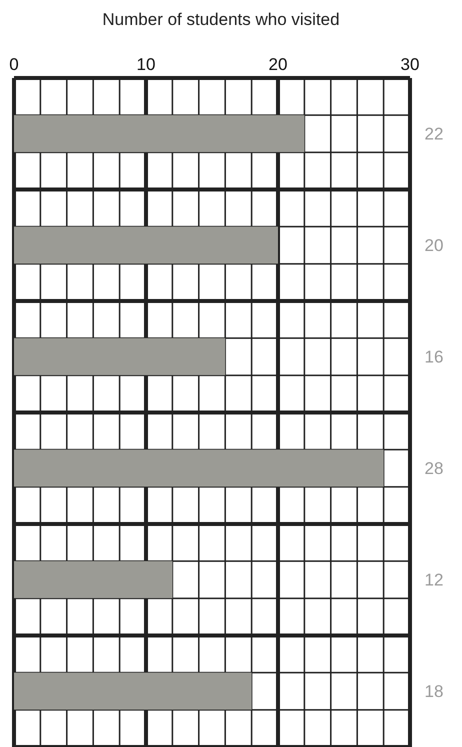 The height and width of the screenshot is (747, 462). I want to click on data-label: 20, so click(434, 246).